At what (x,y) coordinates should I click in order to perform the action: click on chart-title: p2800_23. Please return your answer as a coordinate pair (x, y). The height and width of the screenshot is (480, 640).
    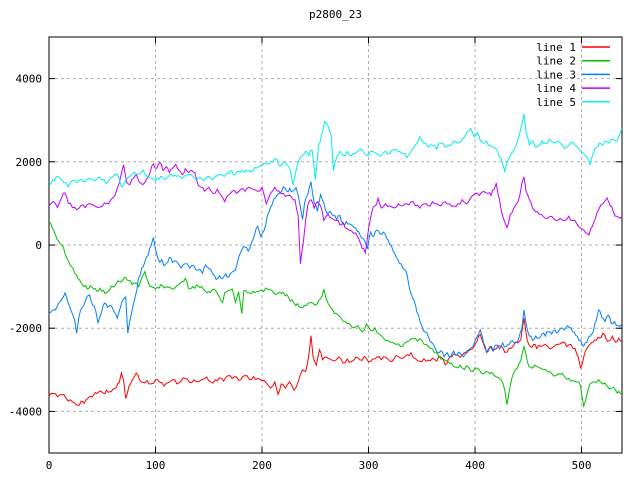
    Looking at the image, I should click on (335, 14).